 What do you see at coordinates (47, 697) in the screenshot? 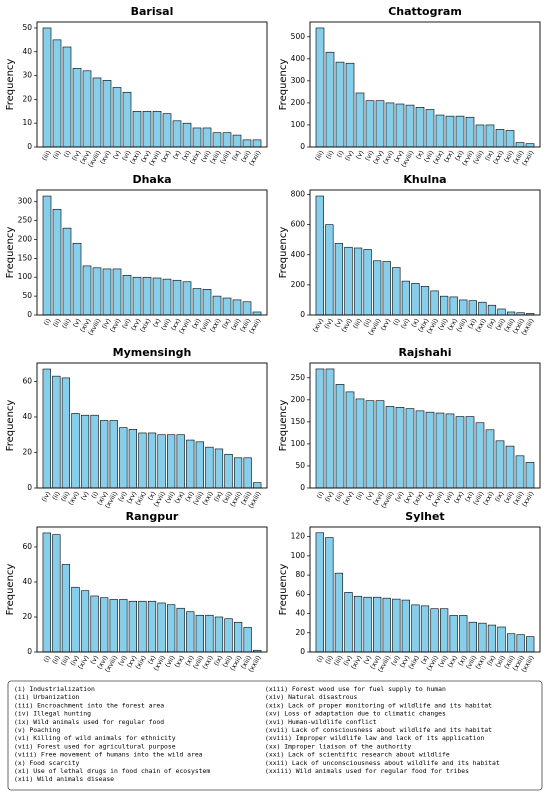
I see `legend-note: (ii) Urbanization` at bounding box center [47, 697].